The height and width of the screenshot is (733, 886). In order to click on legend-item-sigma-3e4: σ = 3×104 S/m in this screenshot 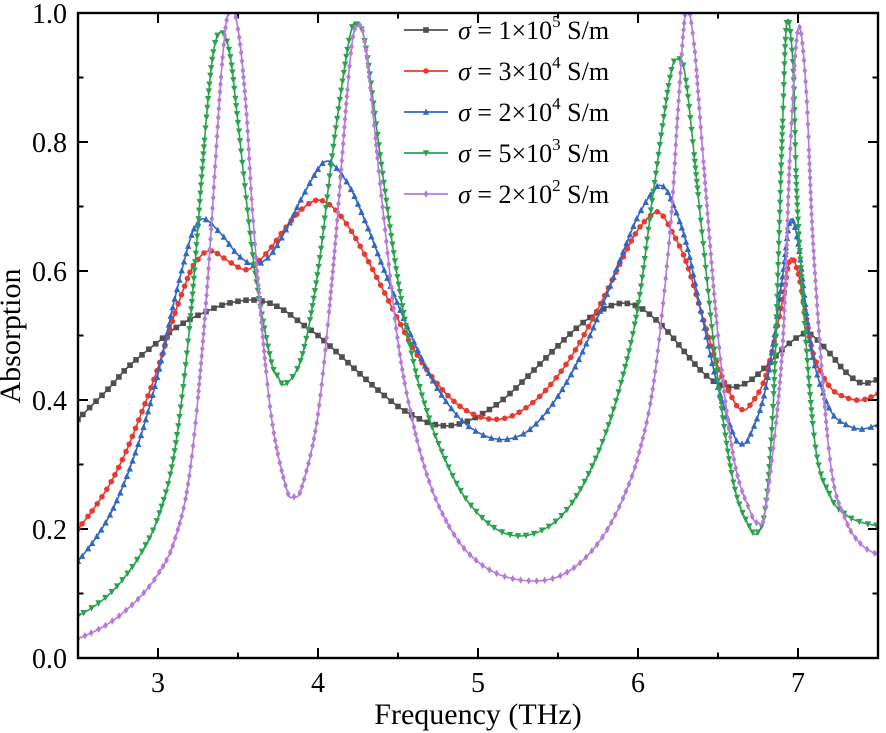, I will do `click(506, 69)`.